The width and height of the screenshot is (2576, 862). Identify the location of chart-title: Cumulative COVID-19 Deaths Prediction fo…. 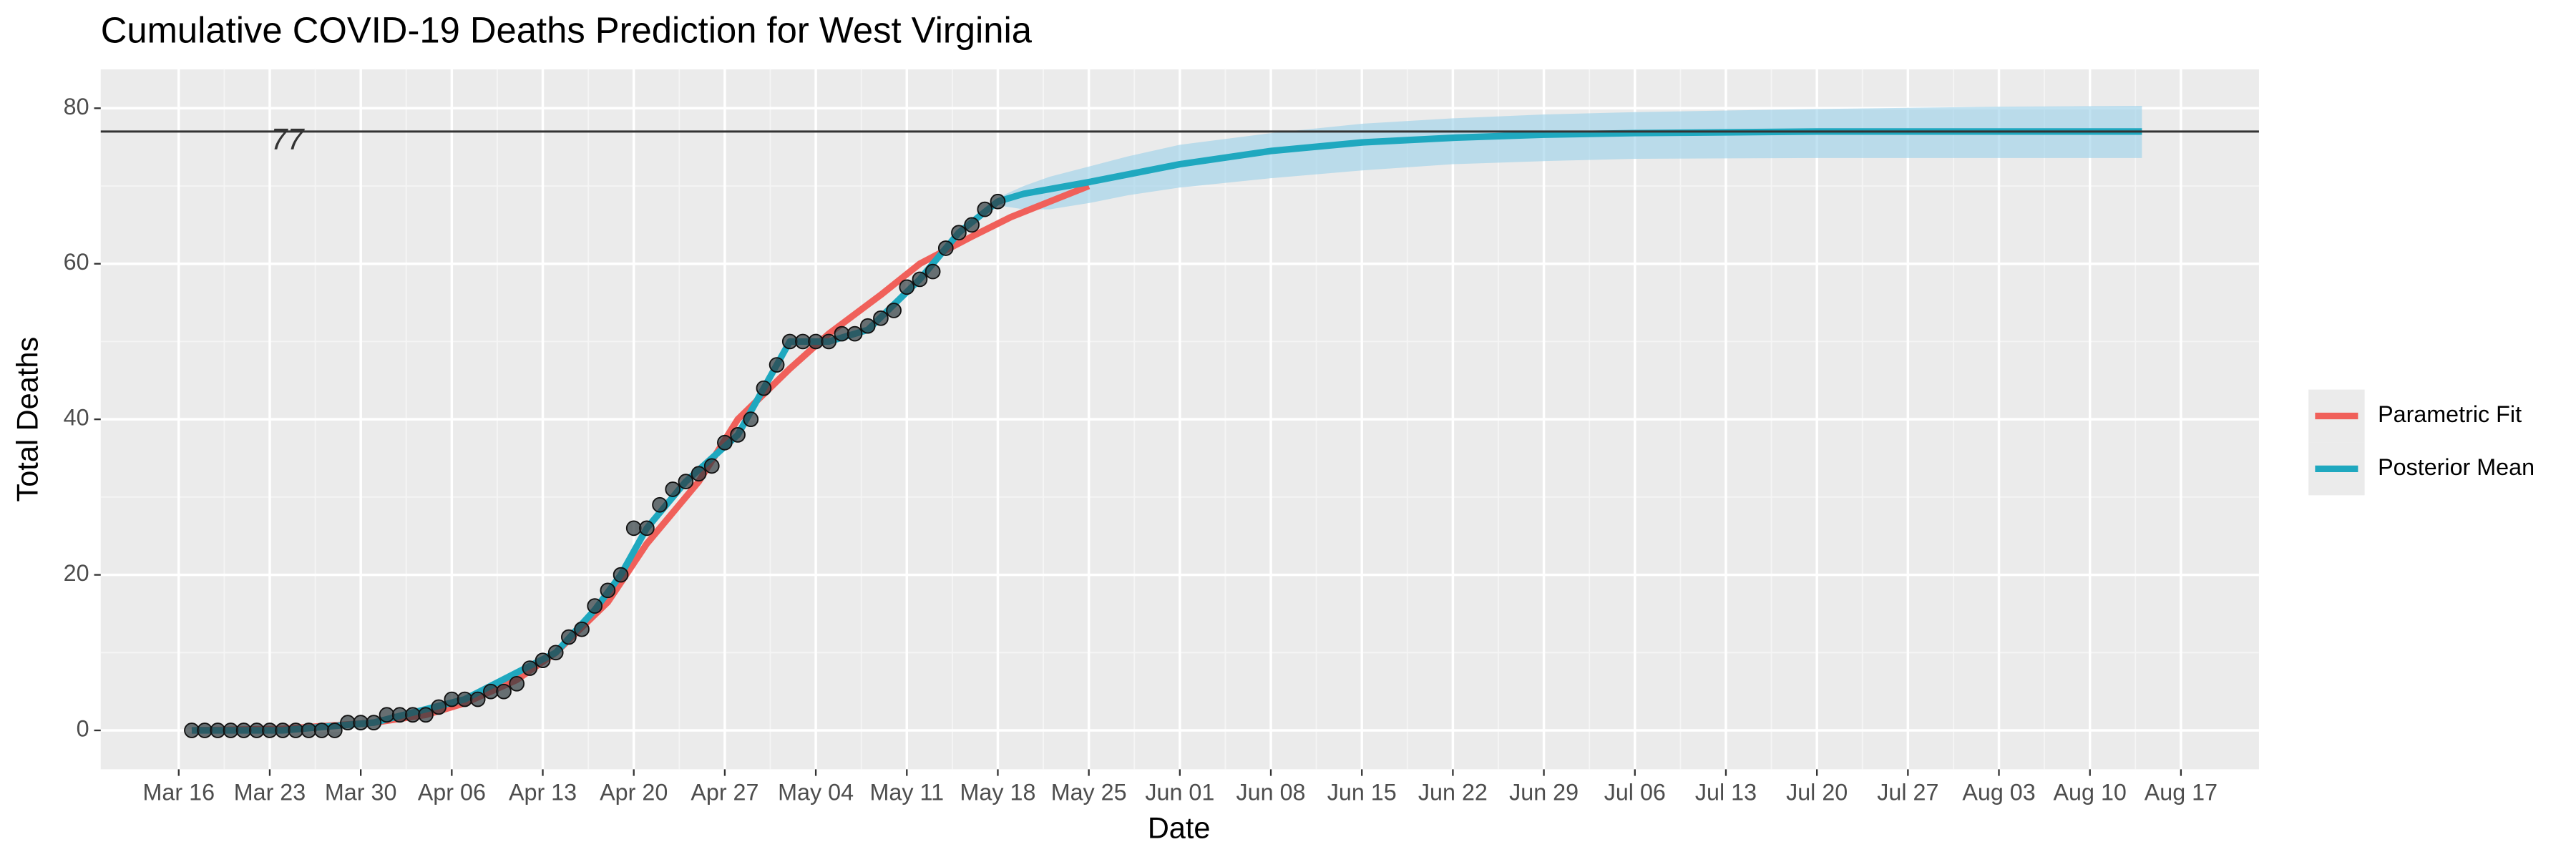
(567, 30).